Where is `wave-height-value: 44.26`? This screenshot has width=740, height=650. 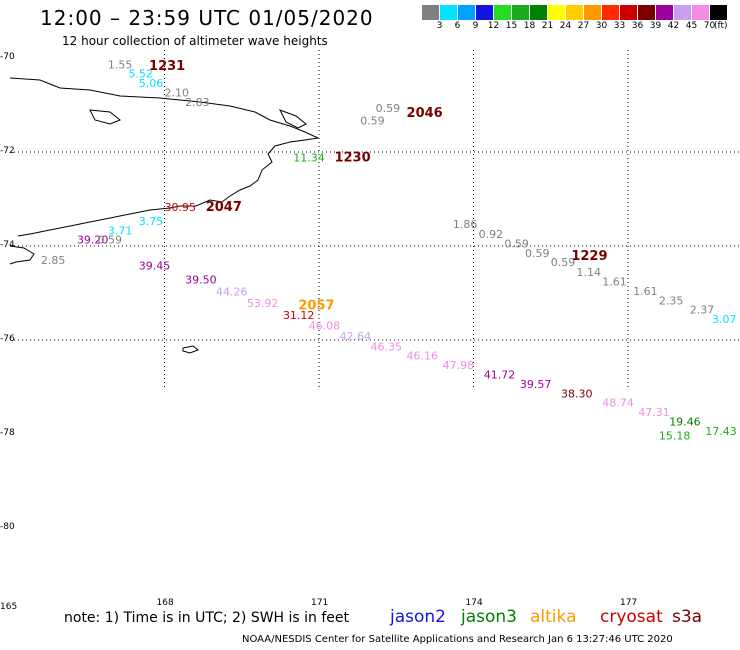
wave-height-value: 44.26 is located at coordinates (232, 291).